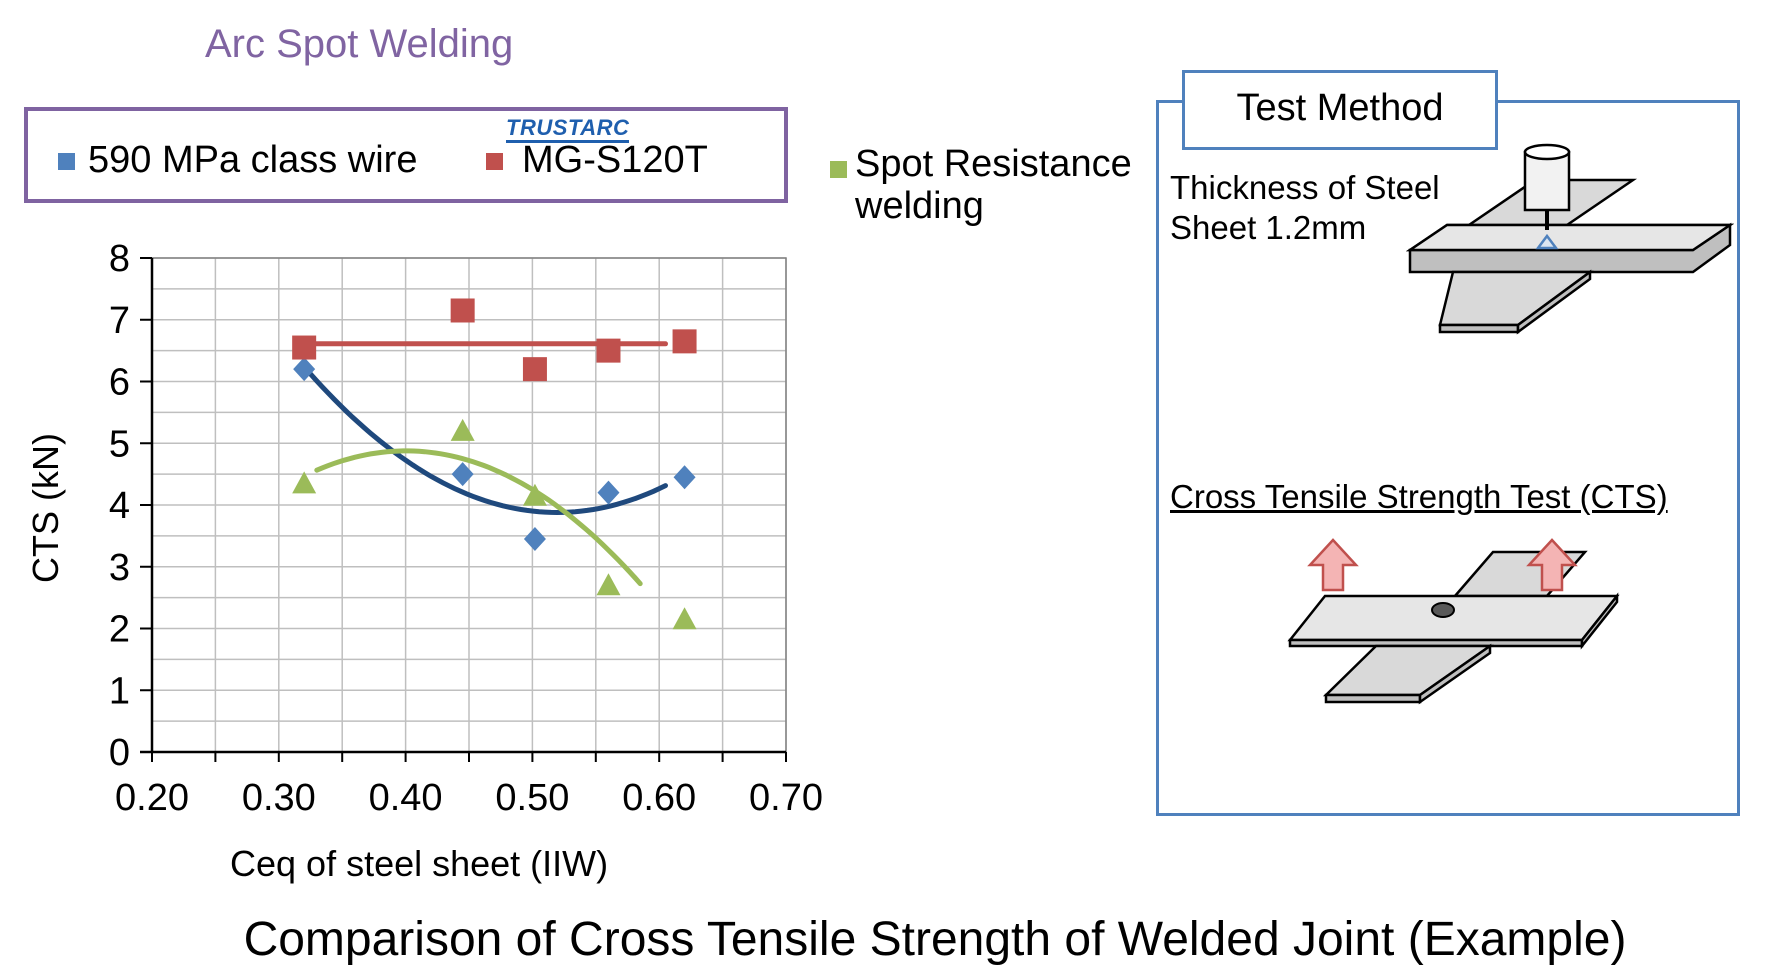 The height and width of the screenshot is (980, 1781). What do you see at coordinates (419, 863) in the screenshot?
I see `x-axis-title: Ceq of steel sheet (IIW)` at bounding box center [419, 863].